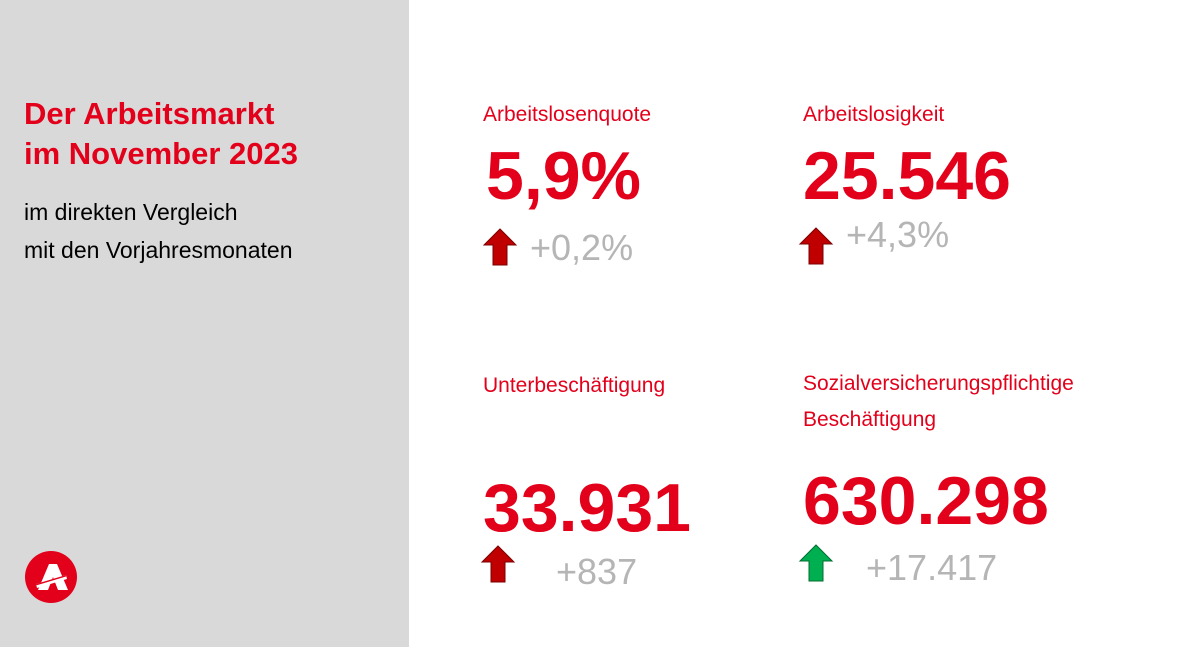  I want to click on kpi-change-sv-beschaeftigung: +17.417, so click(932, 567).